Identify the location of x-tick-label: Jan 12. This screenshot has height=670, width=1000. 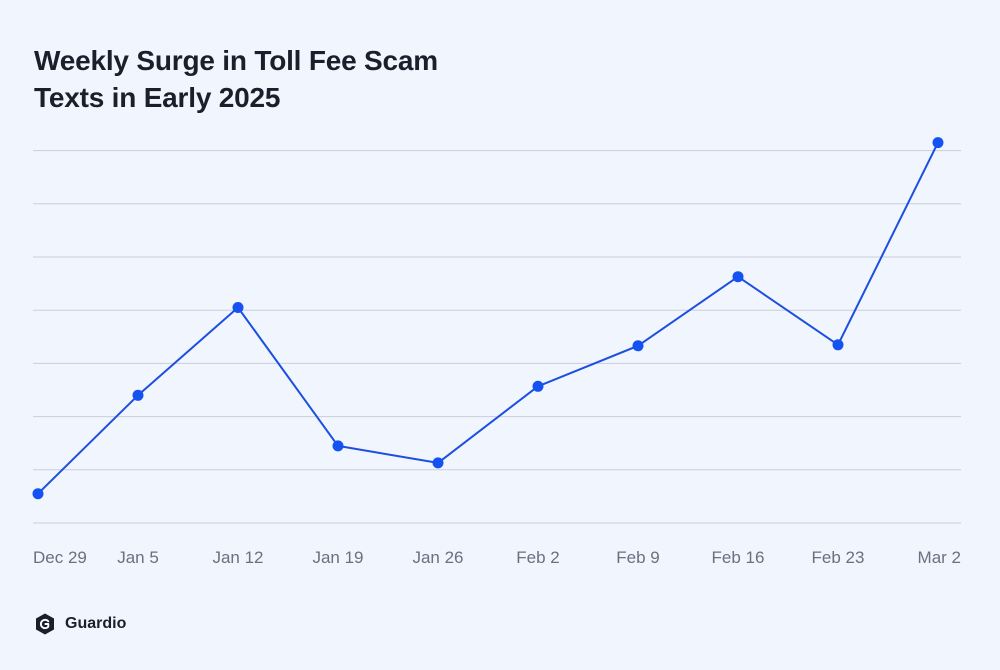
(237, 557).